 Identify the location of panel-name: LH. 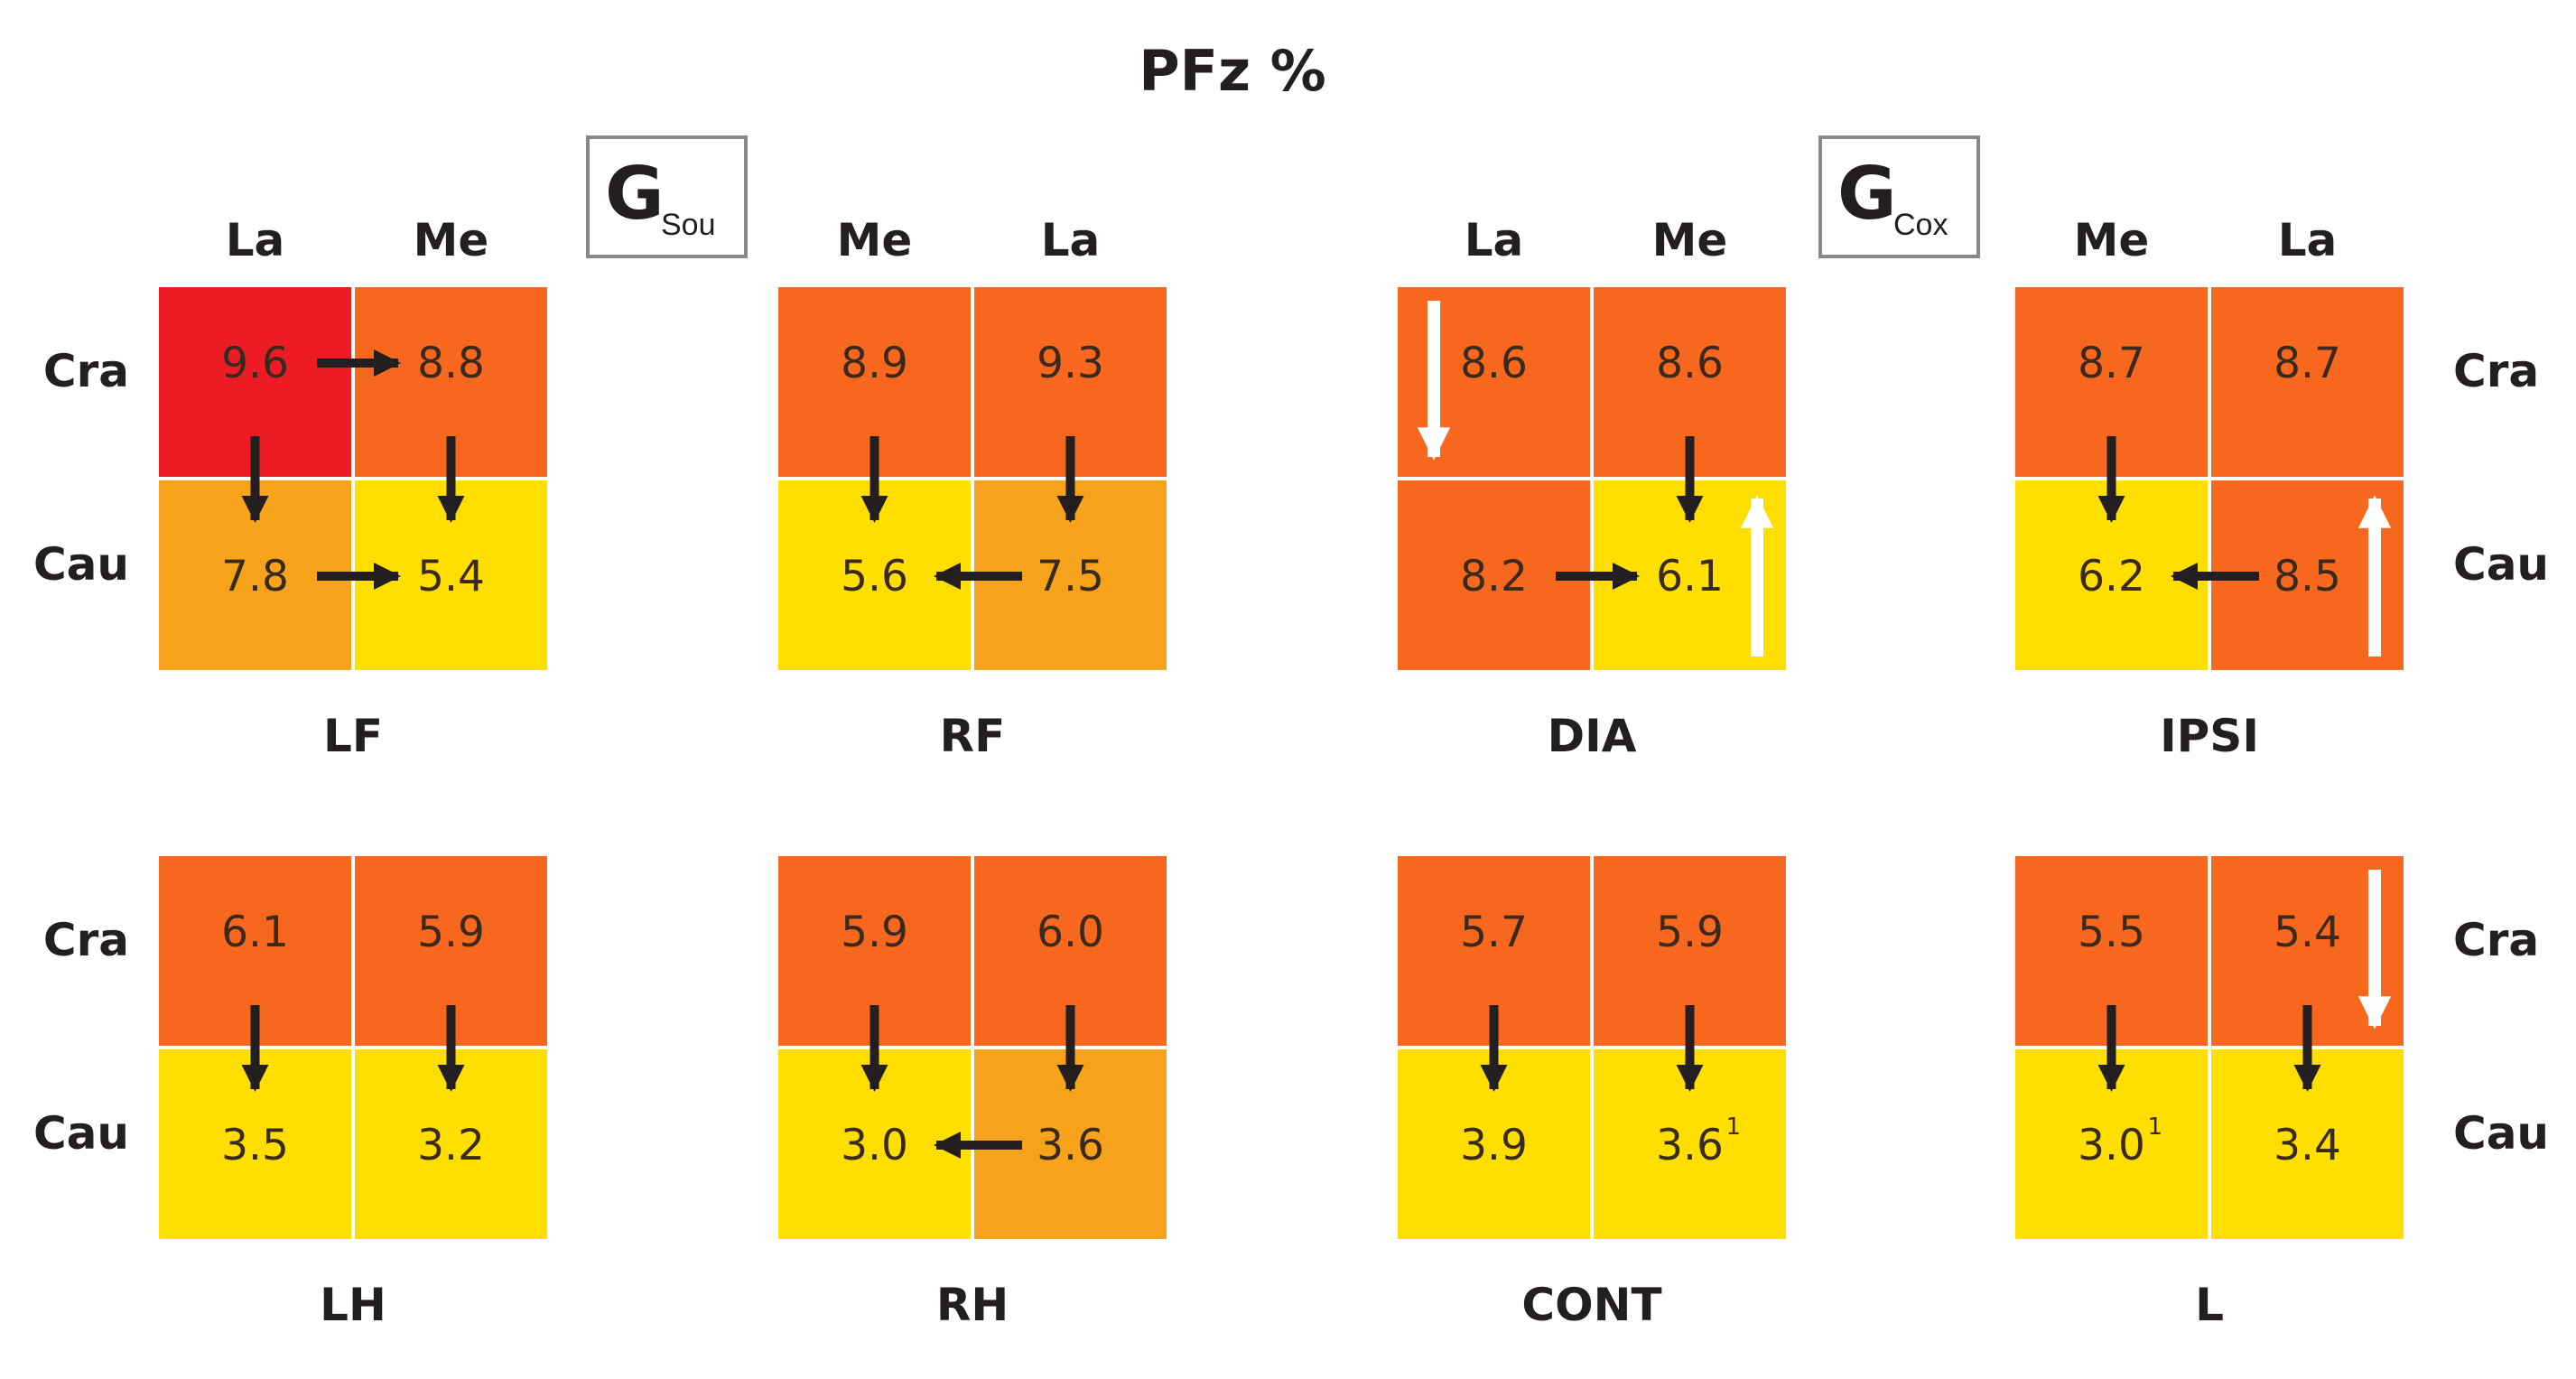
(353, 1305).